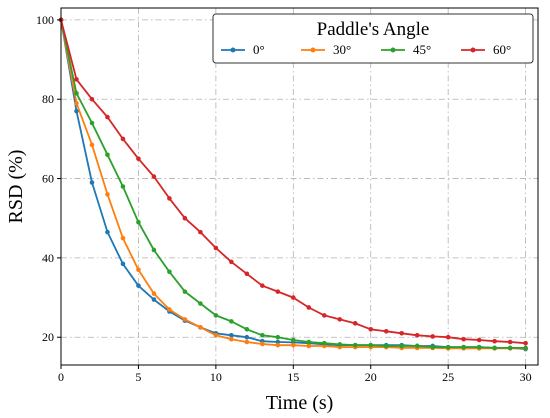  Describe the element at coordinates (342, 49) in the screenshot. I see `legend-label: 30°` at that location.